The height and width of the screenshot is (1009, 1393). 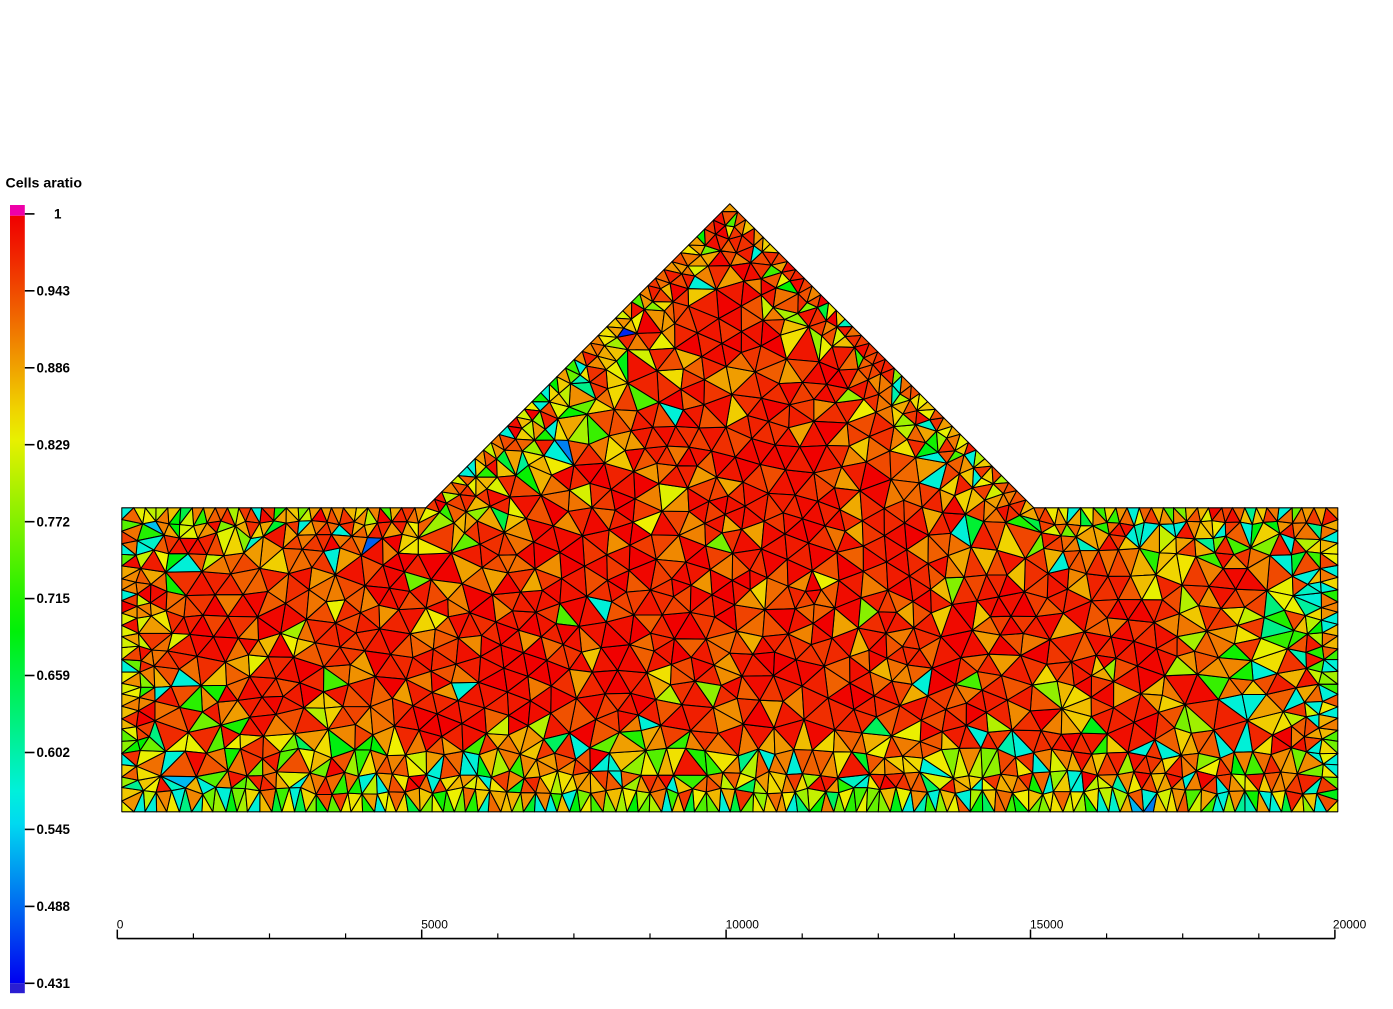 I want to click on svg-text: 0.829, so click(x=54, y=444).